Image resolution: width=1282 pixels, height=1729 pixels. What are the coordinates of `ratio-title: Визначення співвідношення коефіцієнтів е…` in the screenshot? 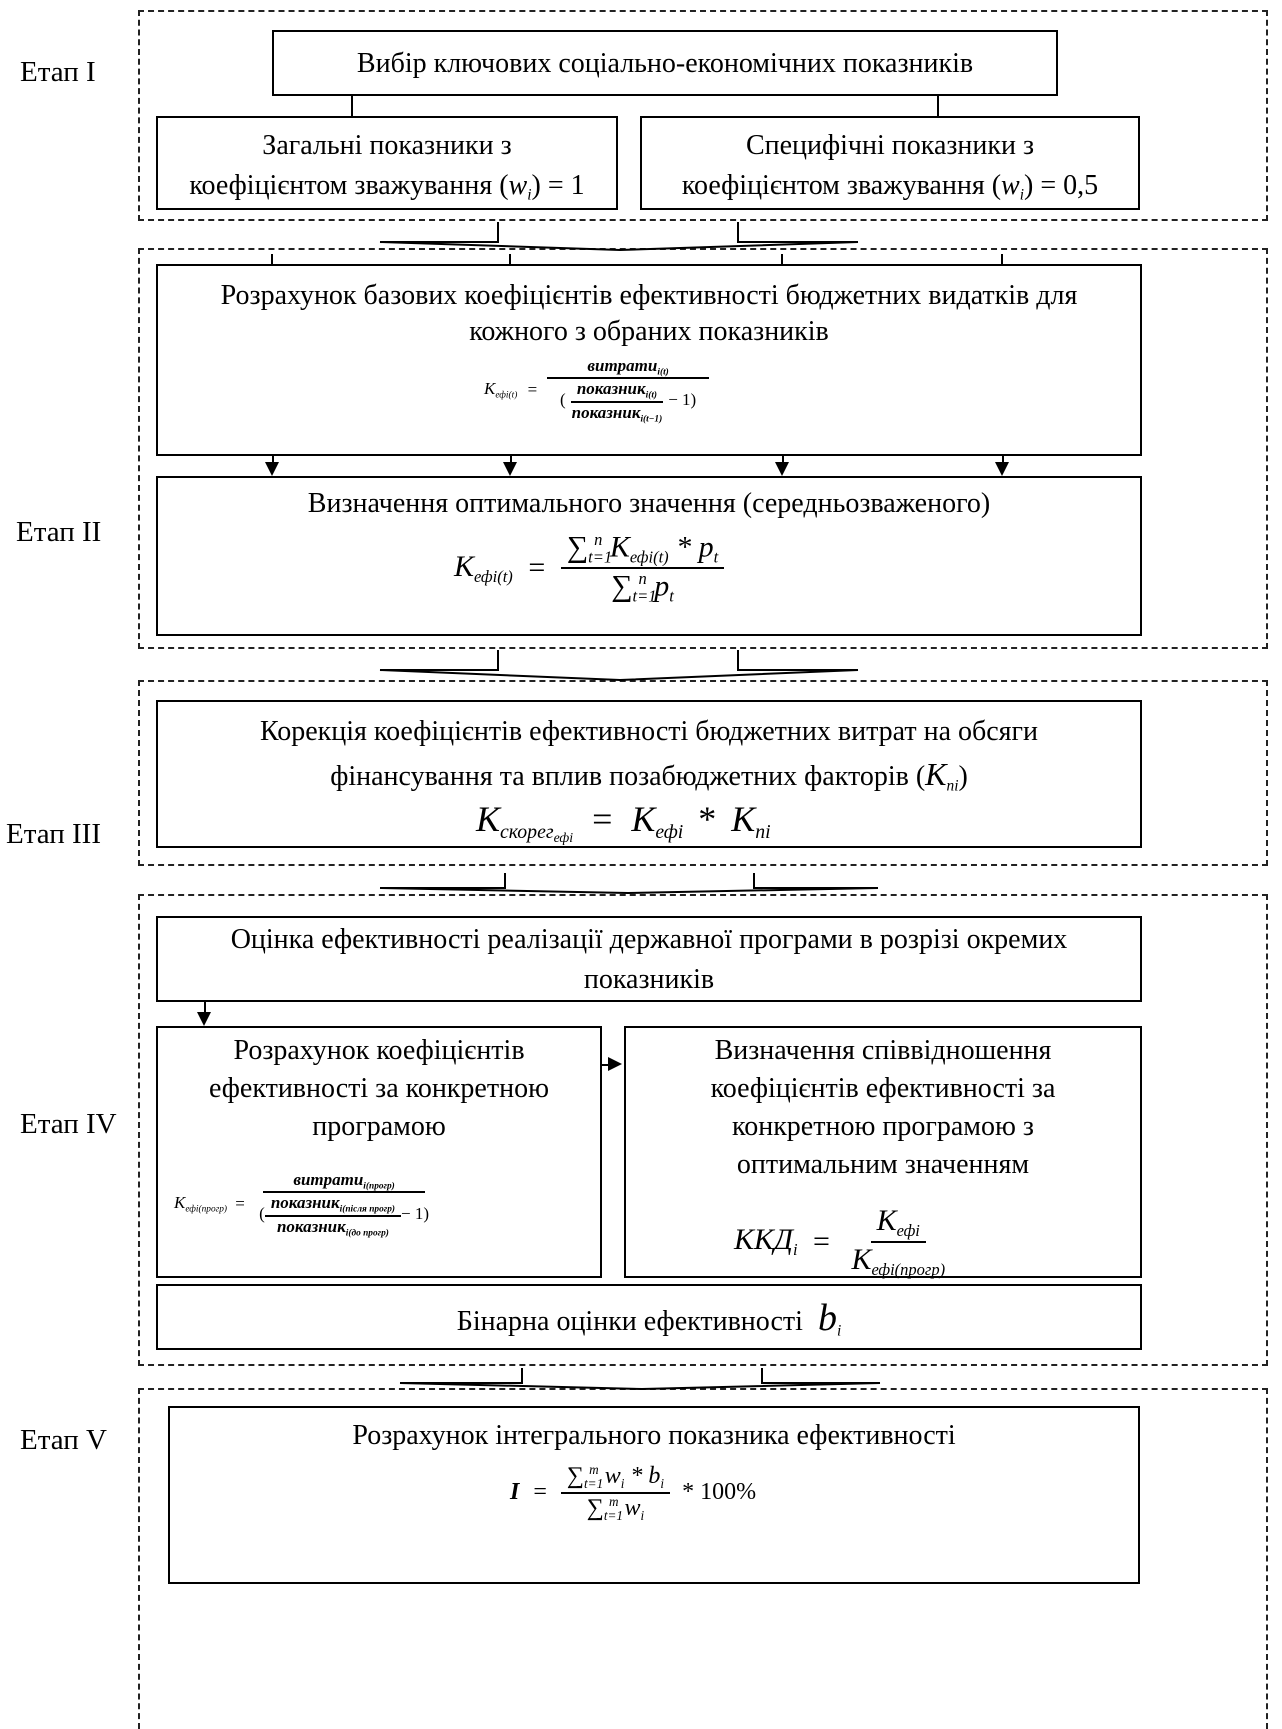 It's located at (883, 1107).